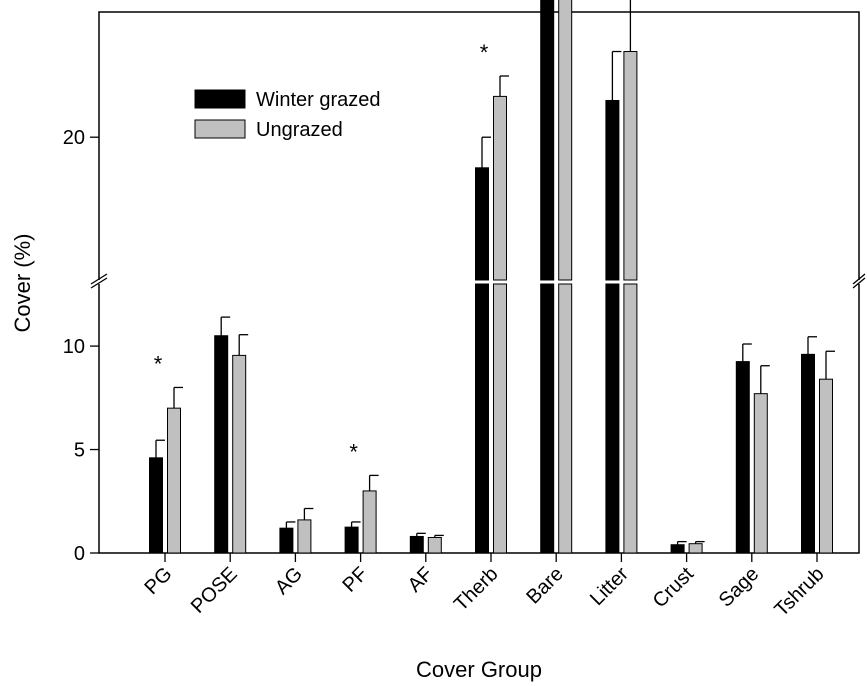 This screenshot has width=867, height=686. What do you see at coordinates (156, 505) in the screenshot?
I see `bar-winter-grazed-pg` at bounding box center [156, 505].